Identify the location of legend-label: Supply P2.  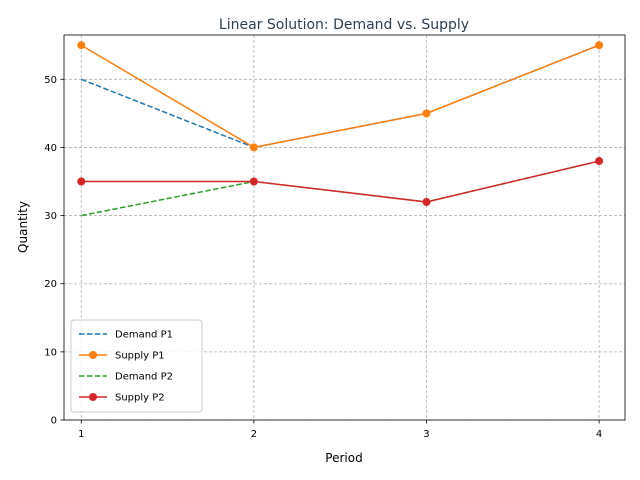
(140, 398).